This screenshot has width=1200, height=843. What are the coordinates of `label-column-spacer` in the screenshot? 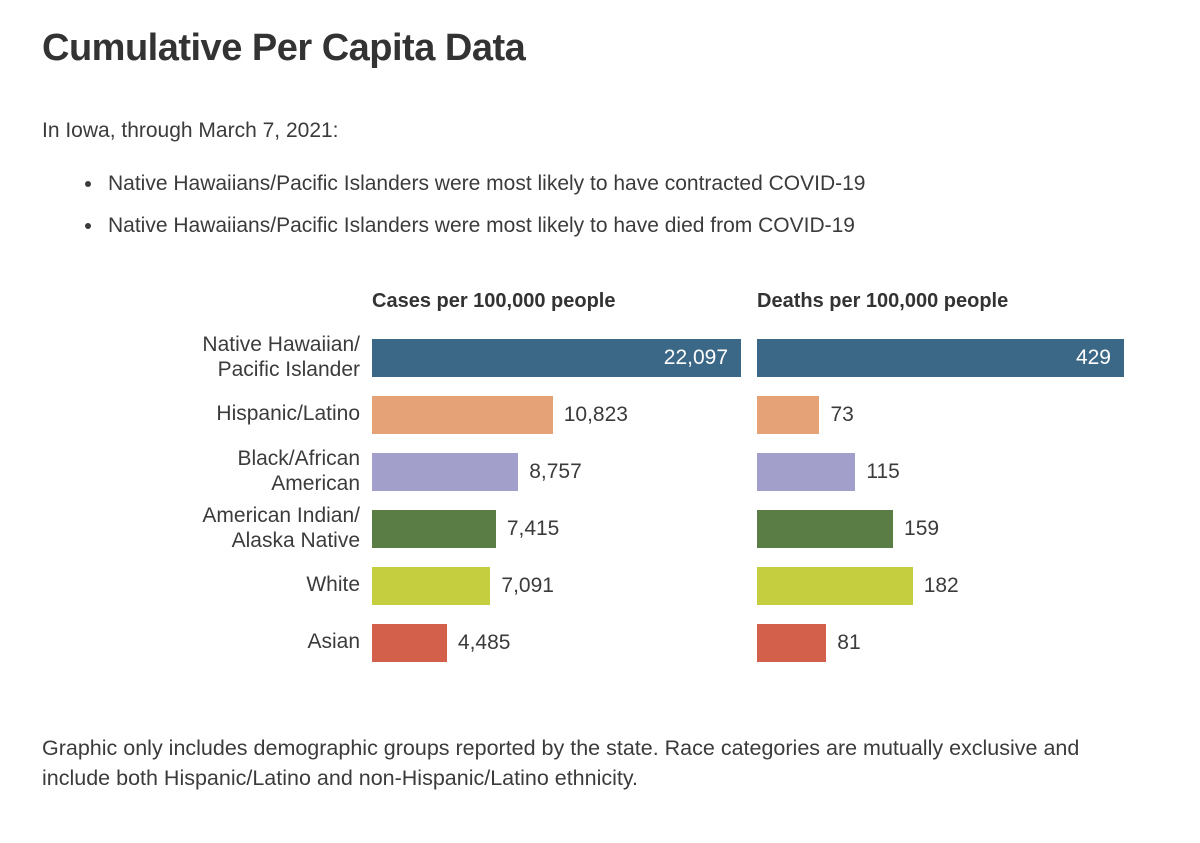 It's located at (207, 301).